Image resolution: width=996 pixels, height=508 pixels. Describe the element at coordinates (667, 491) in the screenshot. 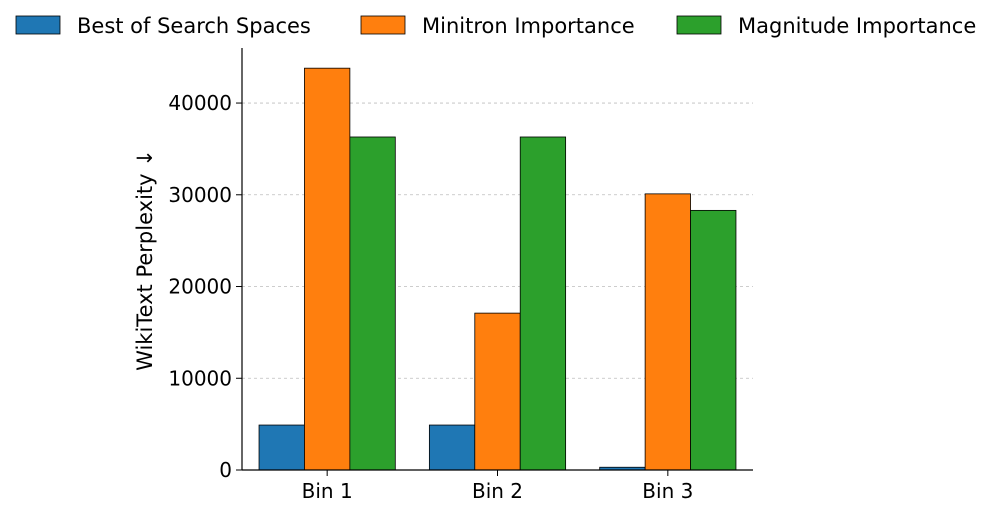

I see `x-tick-label: Bin 3` at that location.